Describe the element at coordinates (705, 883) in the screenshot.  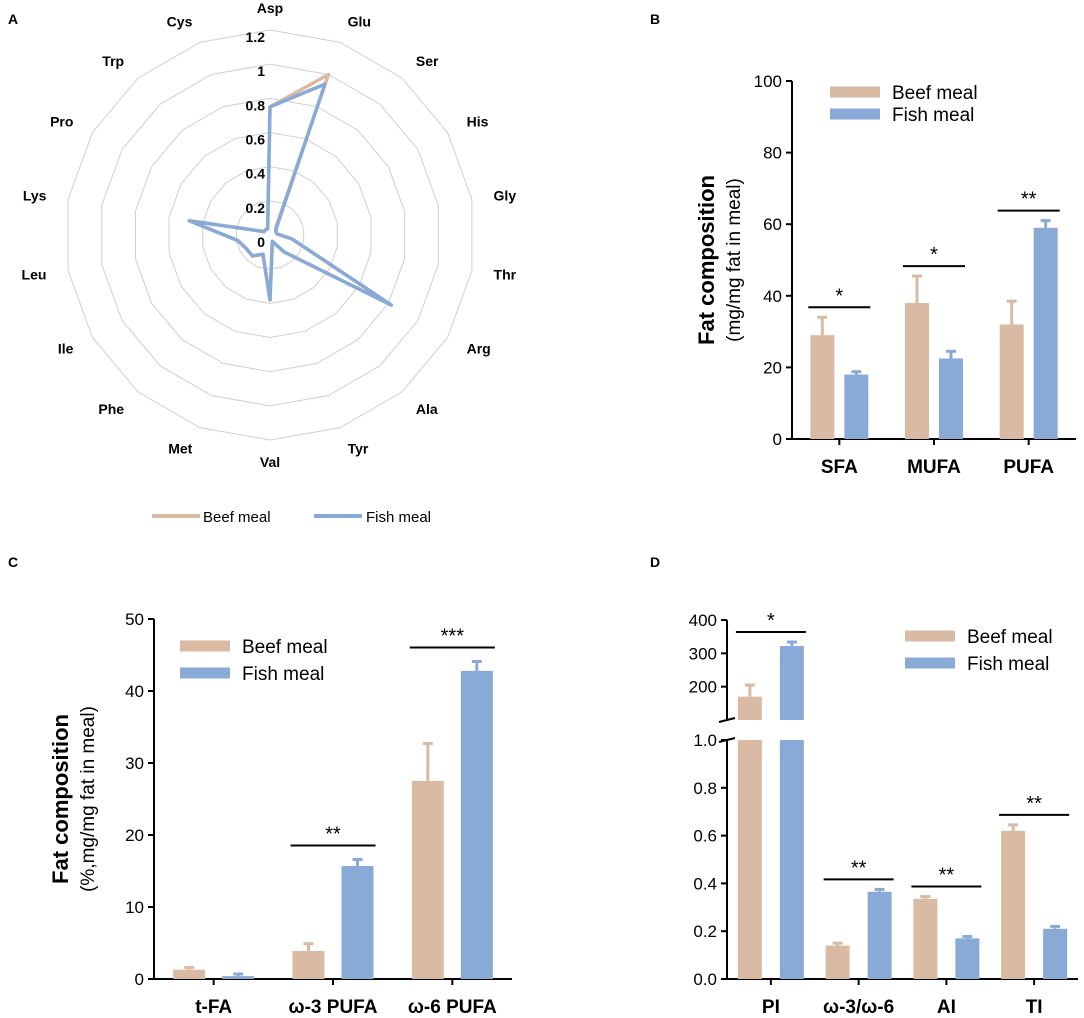
I see `y-tick-label: 0.4` at that location.